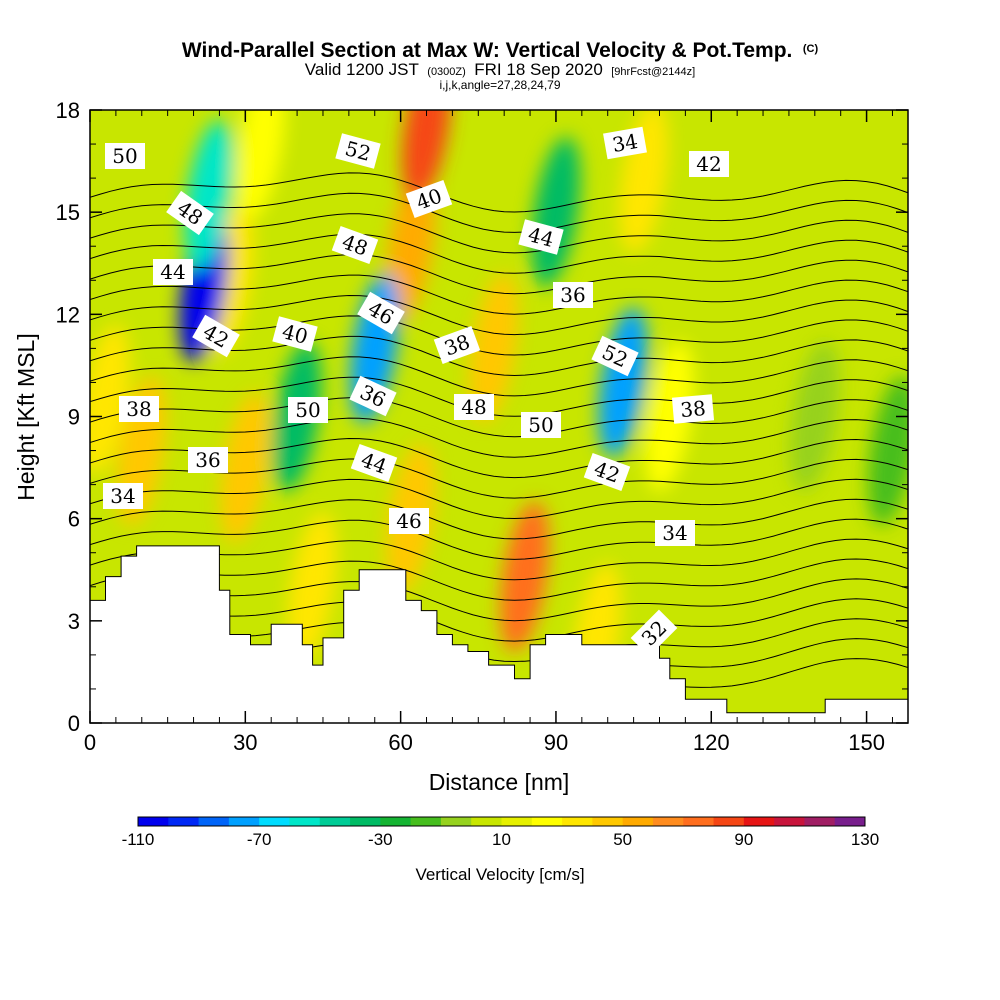 The width and height of the screenshot is (1000, 1000). I want to click on x-tick-label: 30, so click(245, 742).